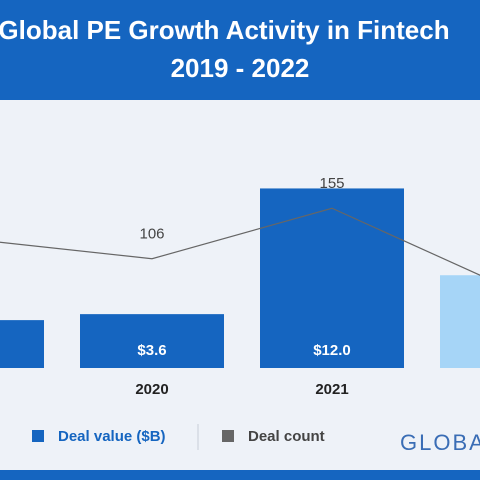  Describe the element at coordinates (225, 30) in the screenshot. I see `chart-title: Global PE Growth Activity in Fintech` at that location.